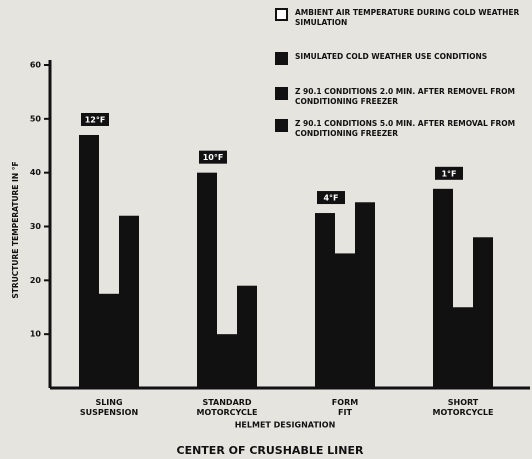  What do you see at coordinates (36, 172) in the screenshot?
I see `y-tick-label: 40` at bounding box center [36, 172].